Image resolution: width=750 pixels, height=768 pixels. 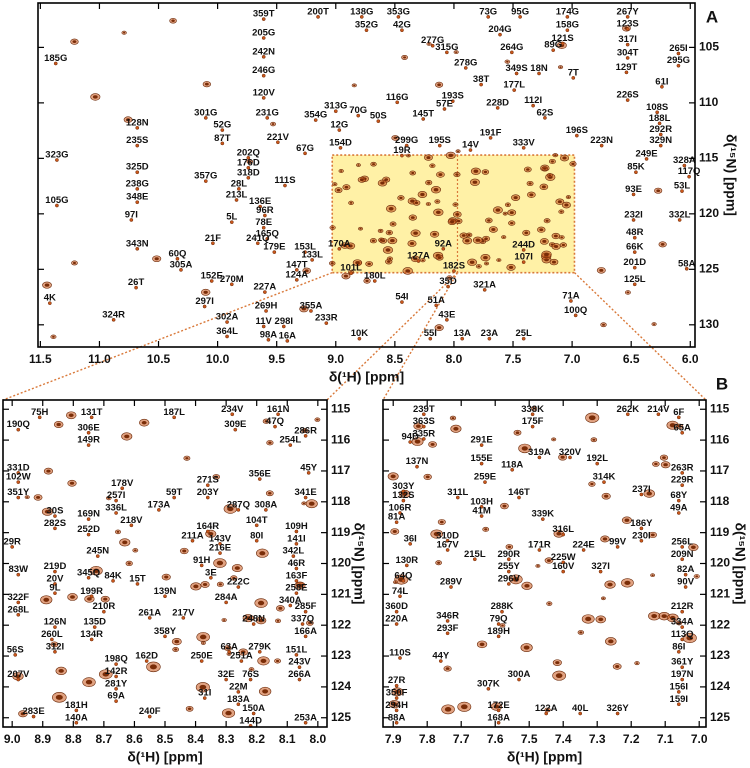 What do you see at coordinates (116, 683) in the screenshot?
I see `peak-label: 281Y` at bounding box center [116, 683].